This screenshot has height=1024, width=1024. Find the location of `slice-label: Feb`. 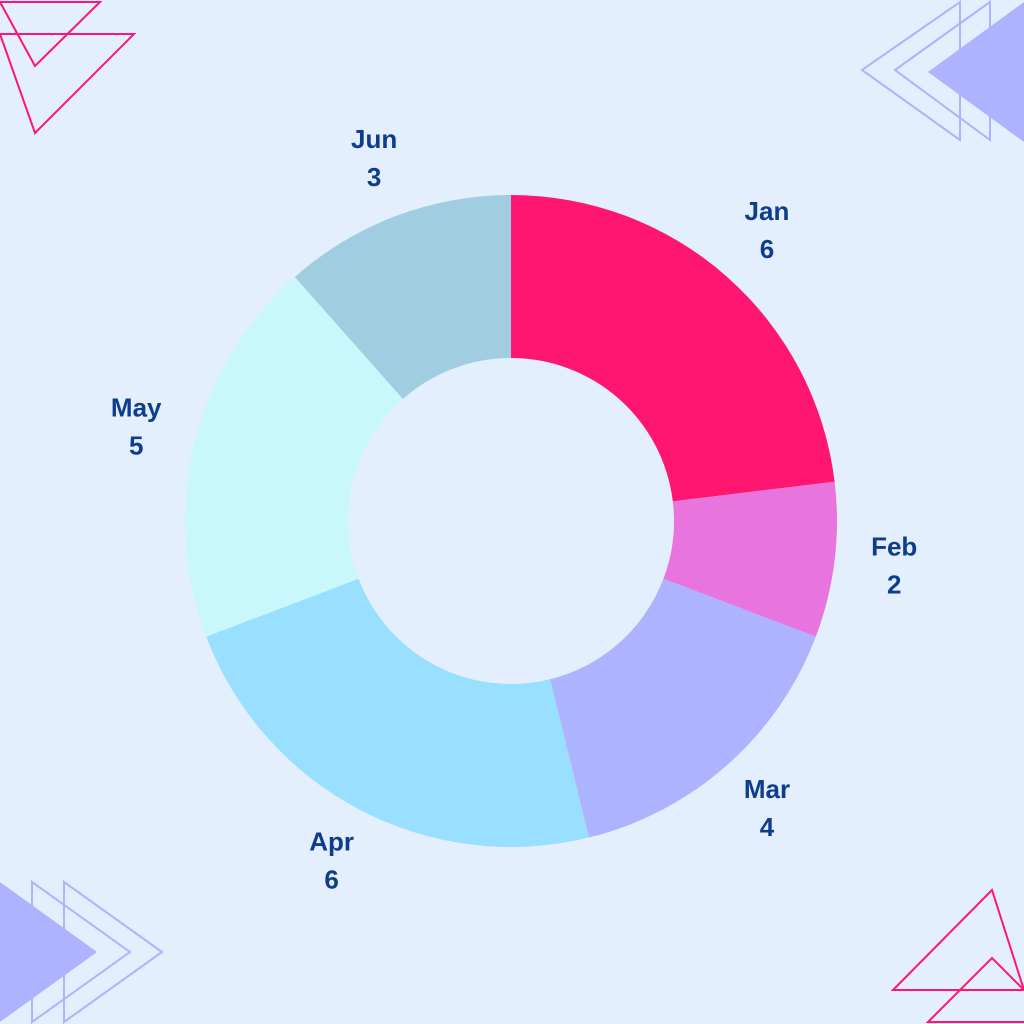

slice-label: Feb is located at coordinates (894, 546).